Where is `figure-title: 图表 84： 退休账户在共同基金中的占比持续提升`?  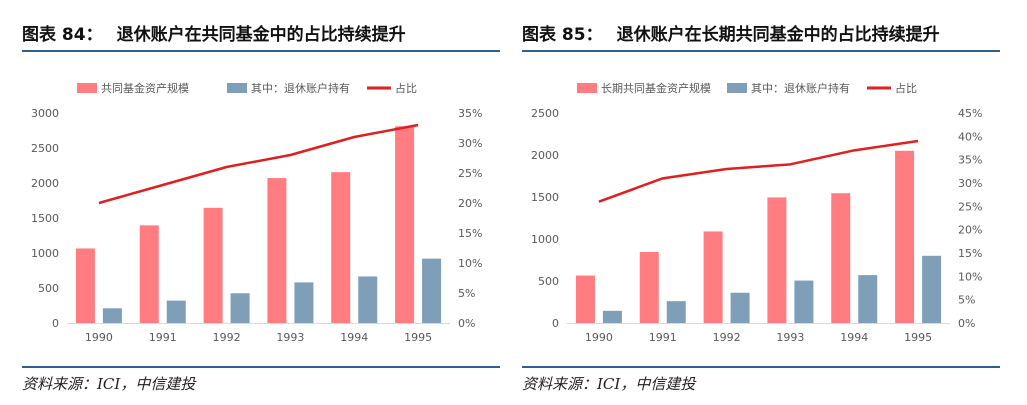
figure-title: 图表 84： 退休账户在共同基金中的占比持续提升 is located at coordinates (267, 34).